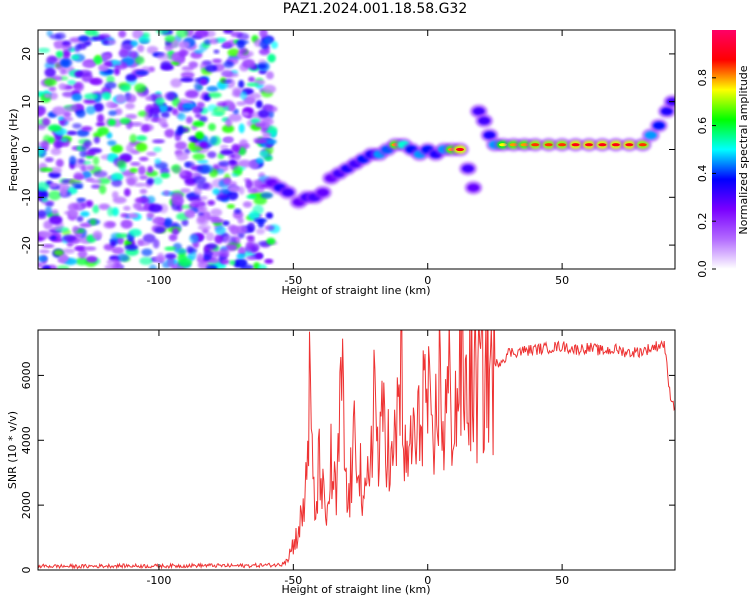 This screenshot has height=600, width=750. Describe the element at coordinates (468, 152) in the screenshot. I see `signal-ridge` at that location.